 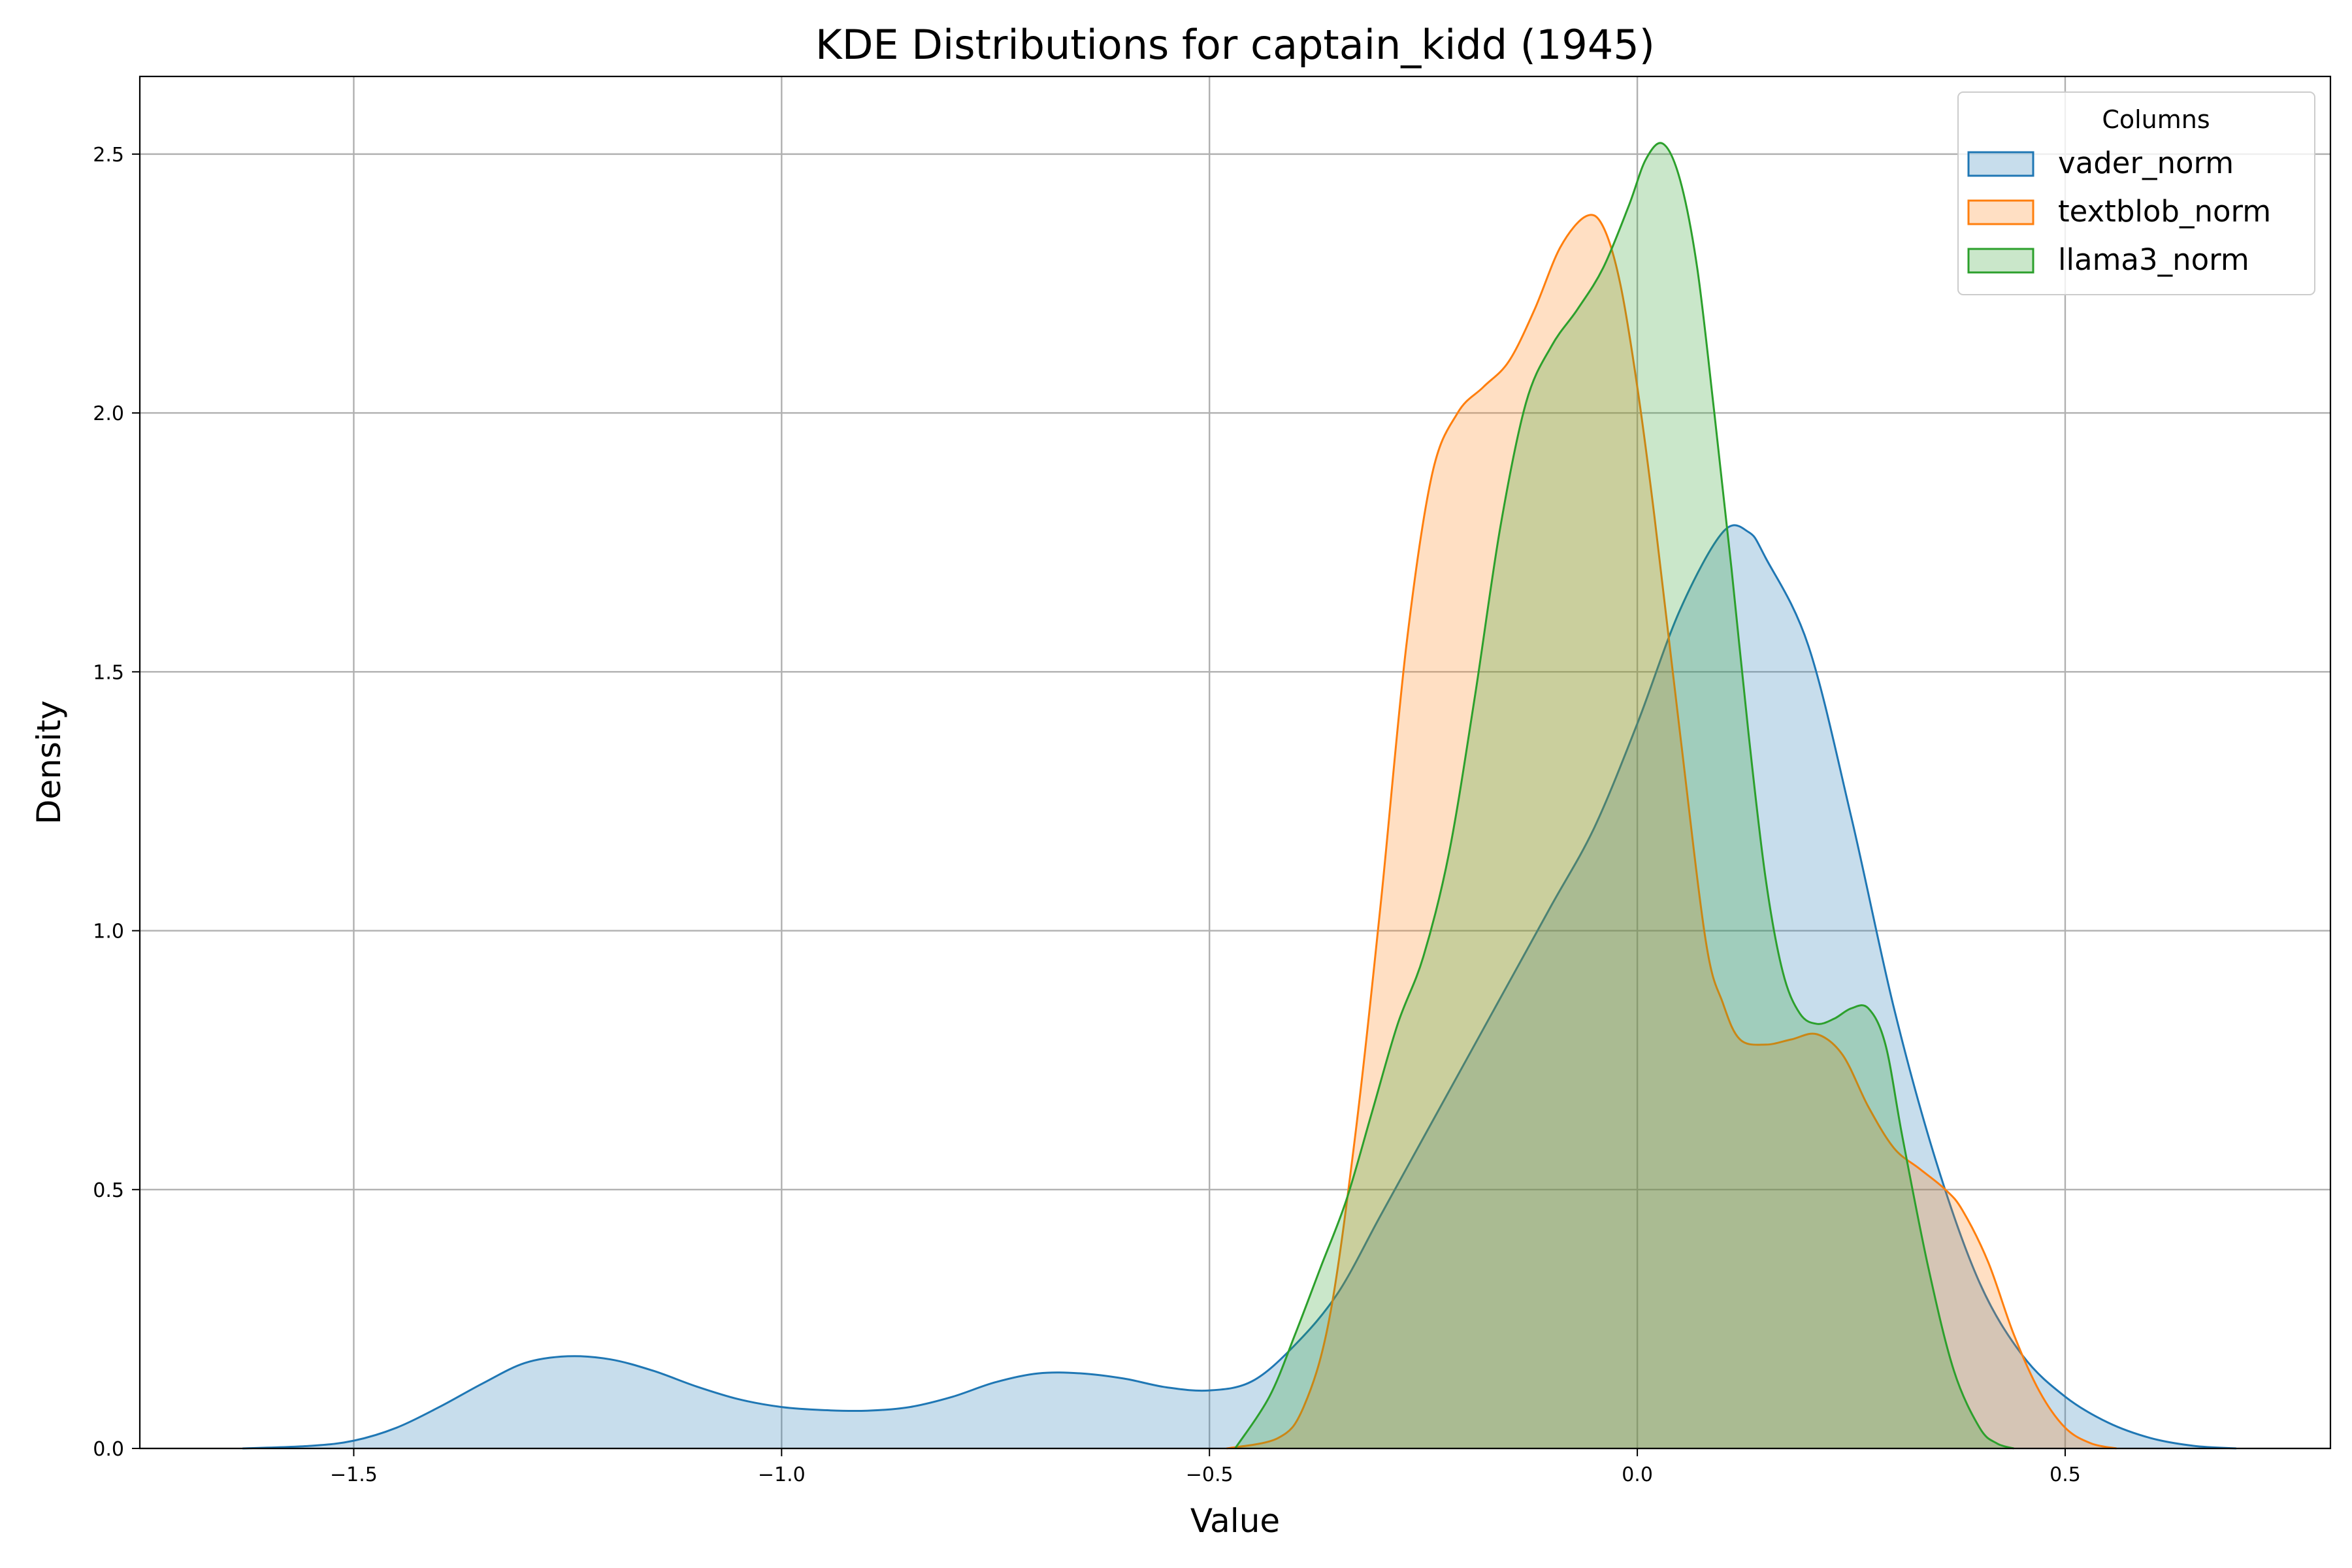 I want to click on legend-label-textblob_norm: textblob_norm, so click(x=2164, y=211).